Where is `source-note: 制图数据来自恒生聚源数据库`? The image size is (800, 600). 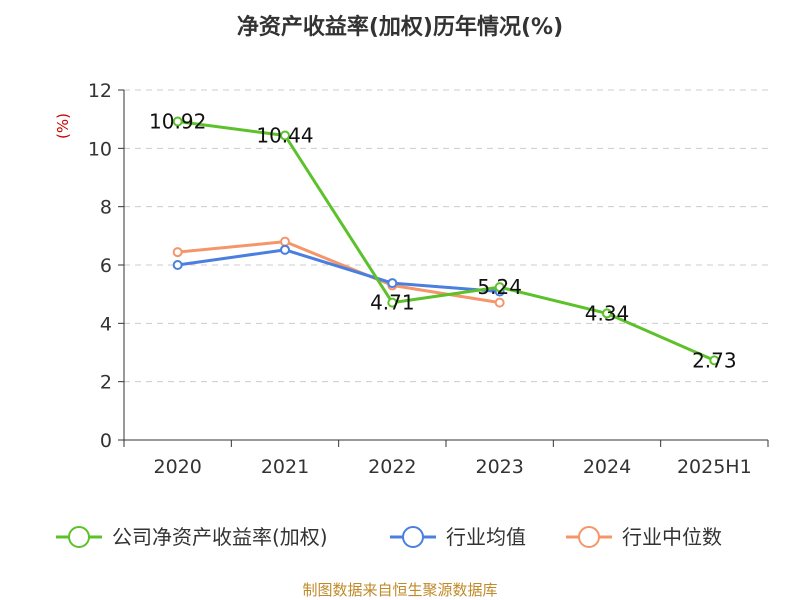 source-note: 制图数据来自恒生聚源数据库 is located at coordinates (399, 590).